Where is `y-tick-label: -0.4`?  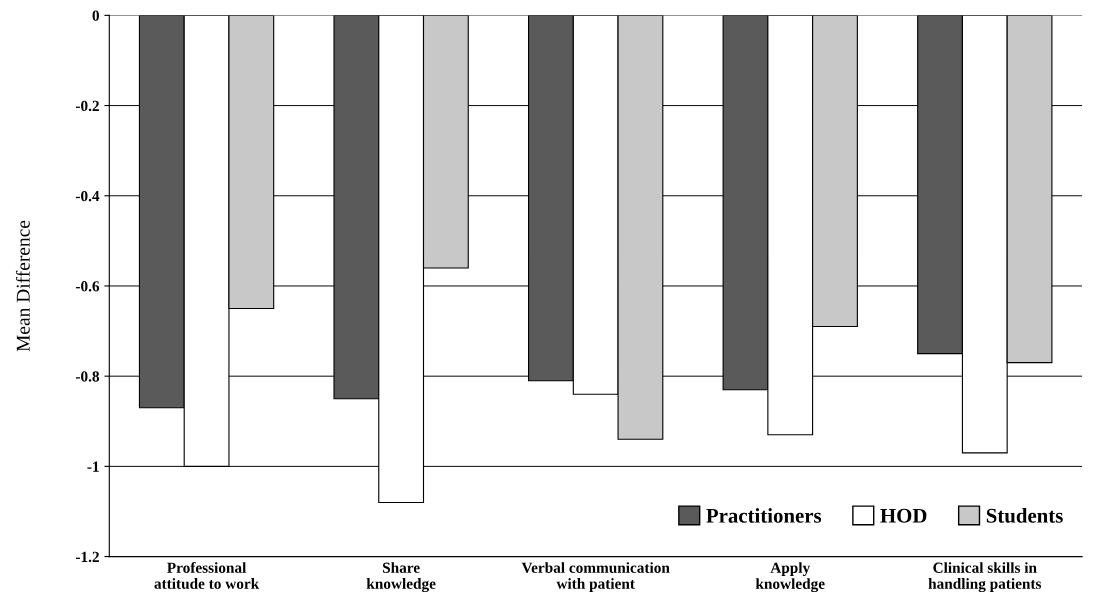
y-tick-label: -0.4 is located at coordinates (87, 196).